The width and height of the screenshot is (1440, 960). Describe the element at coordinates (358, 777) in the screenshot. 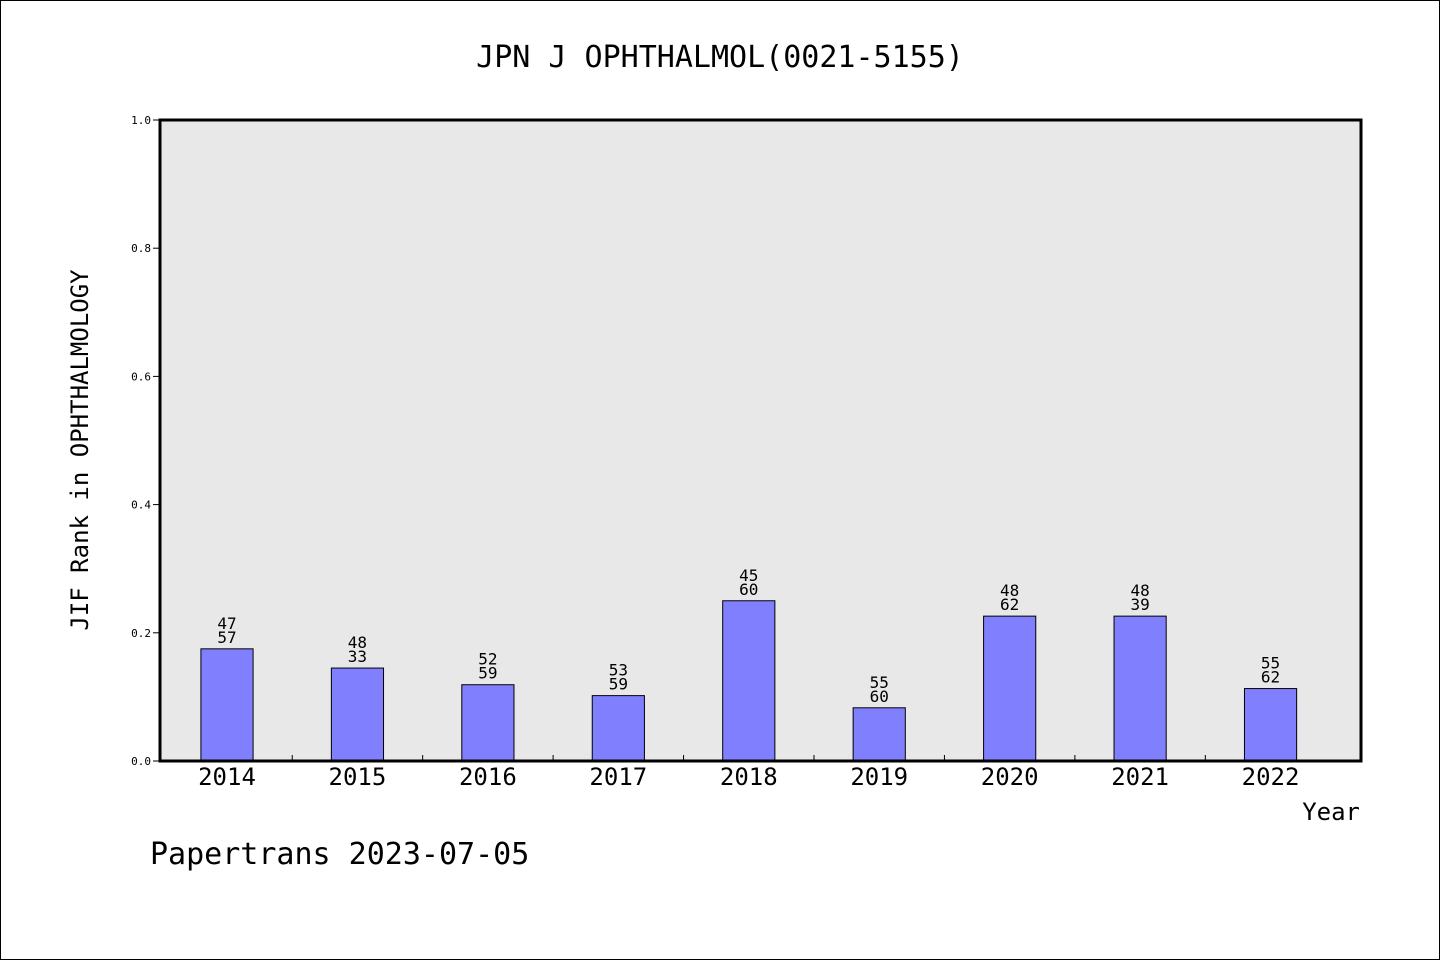

I see `x-tick-label-2015: 2015` at that location.